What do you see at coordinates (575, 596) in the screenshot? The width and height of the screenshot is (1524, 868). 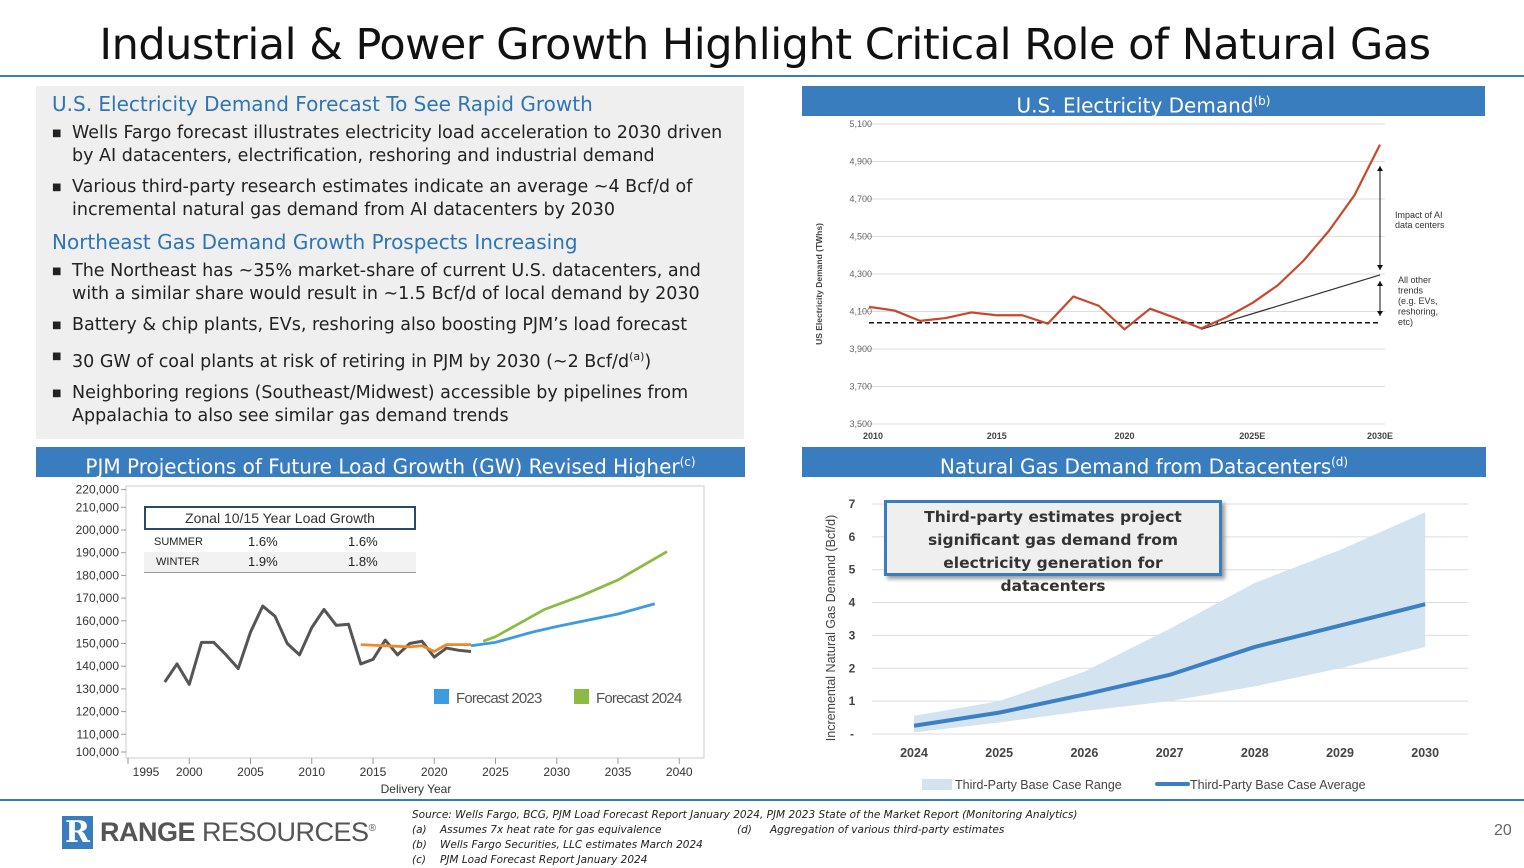 I see `series-line-forecast-2024` at bounding box center [575, 596].